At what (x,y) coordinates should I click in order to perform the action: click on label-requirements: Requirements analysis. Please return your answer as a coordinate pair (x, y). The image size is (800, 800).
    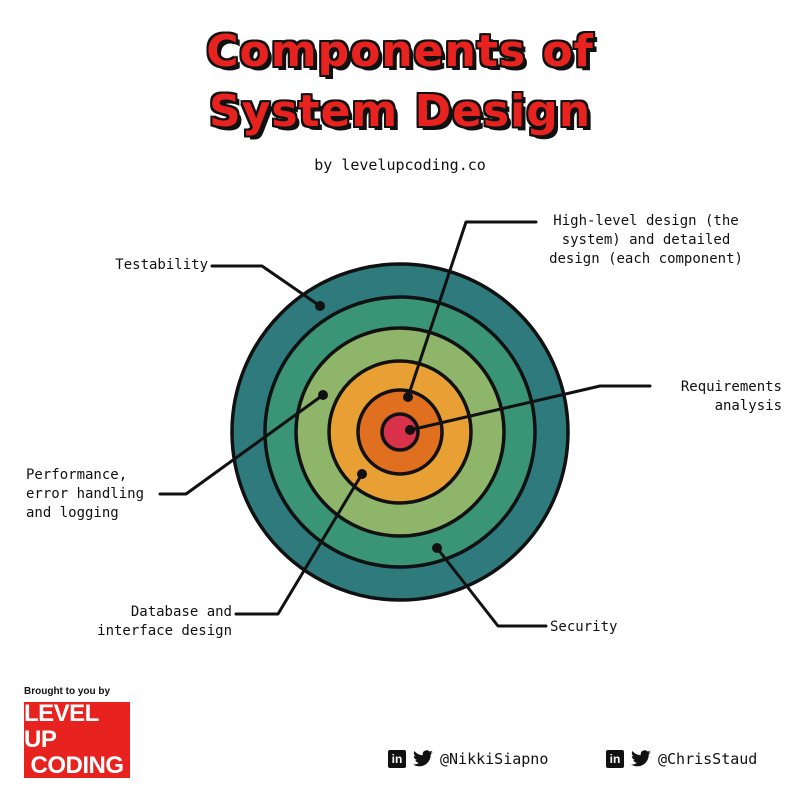
    Looking at the image, I should click on (731, 396).